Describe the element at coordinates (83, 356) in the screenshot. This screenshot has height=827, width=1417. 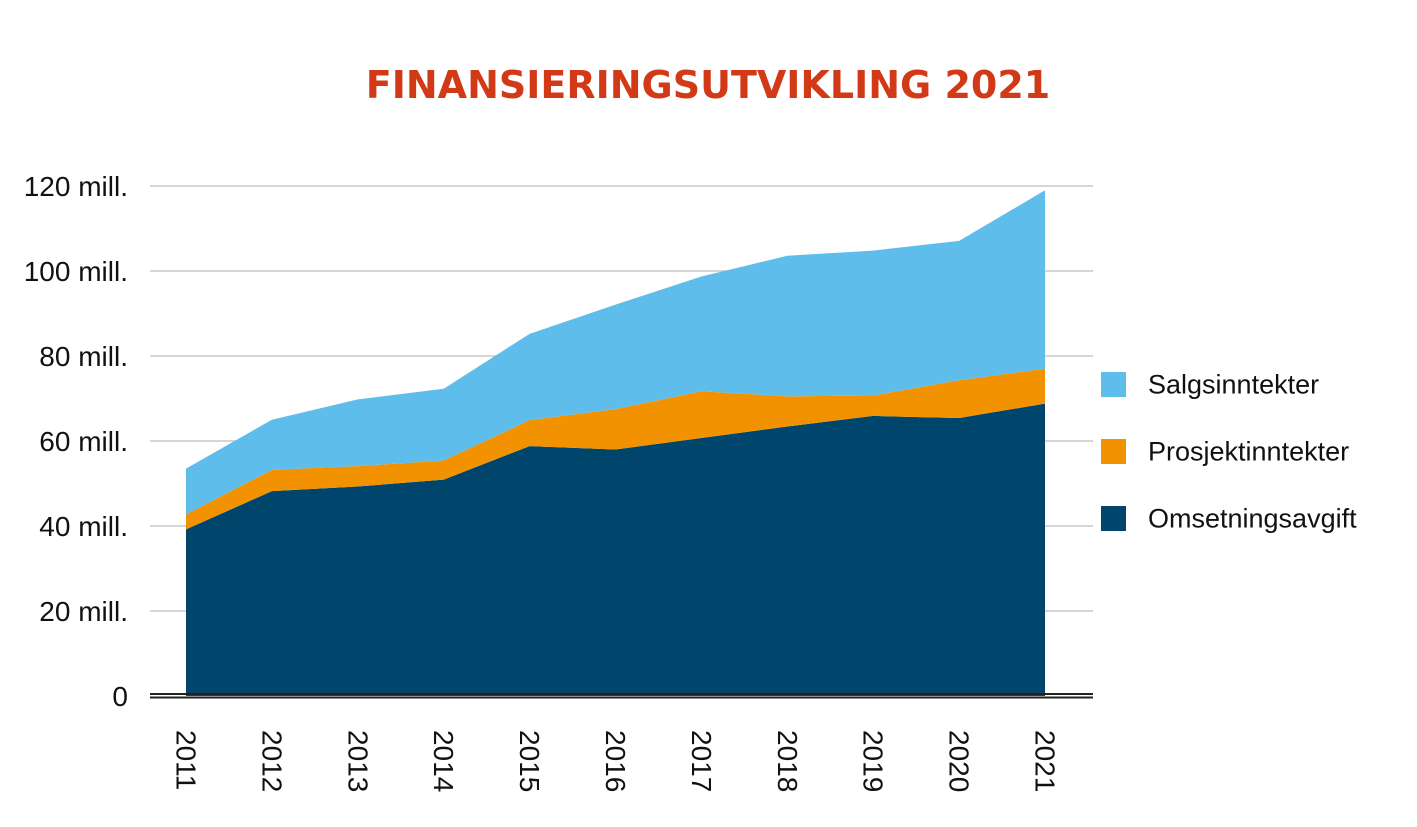
I see `y-tick-label: 80 mill.` at that location.